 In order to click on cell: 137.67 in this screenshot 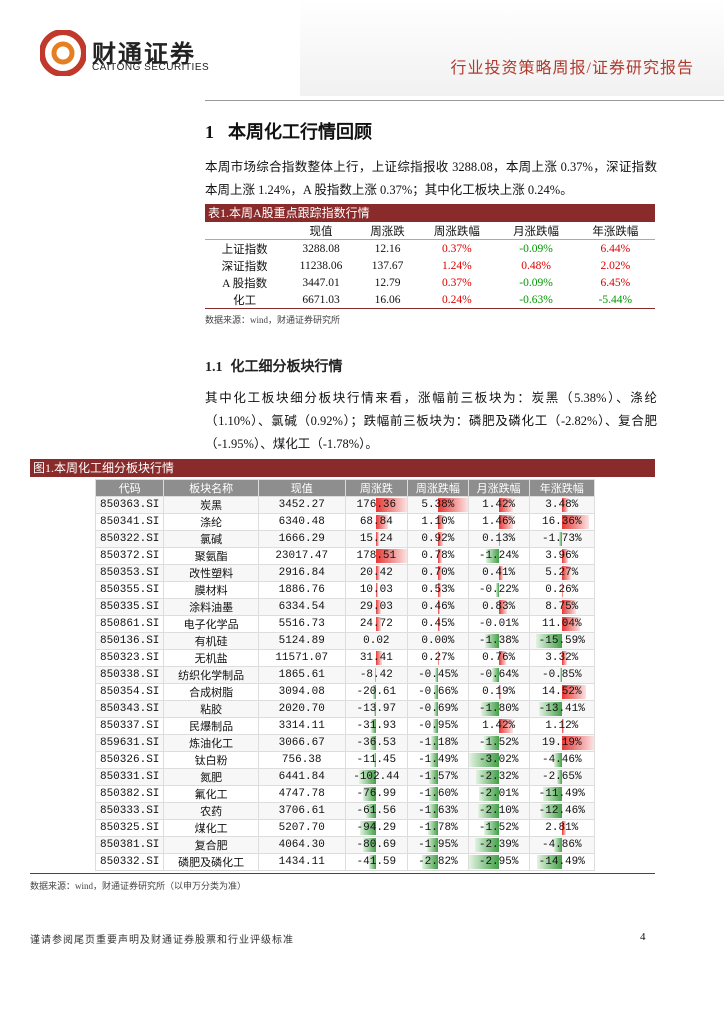, I will do `click(387, 265)`.